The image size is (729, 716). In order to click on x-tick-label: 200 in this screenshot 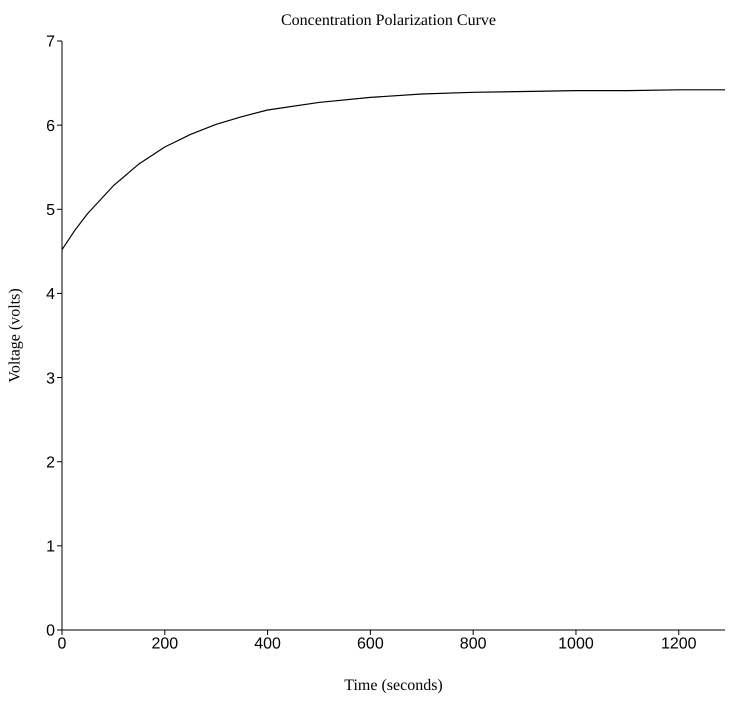, I will do `click(164, 643)`.